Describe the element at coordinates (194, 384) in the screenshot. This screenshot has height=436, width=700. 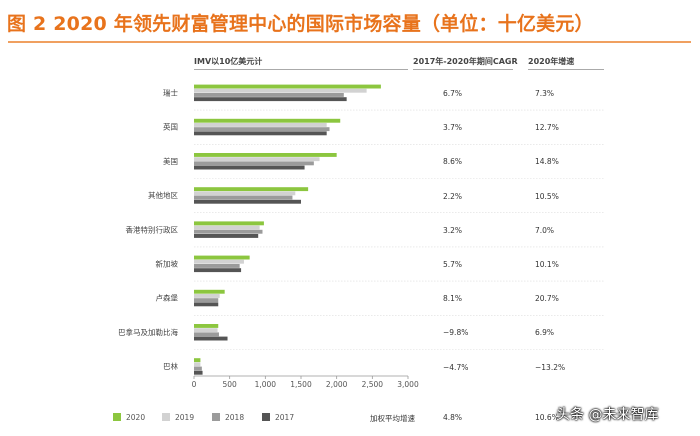
I see `x-tick-label: 0` at that location.